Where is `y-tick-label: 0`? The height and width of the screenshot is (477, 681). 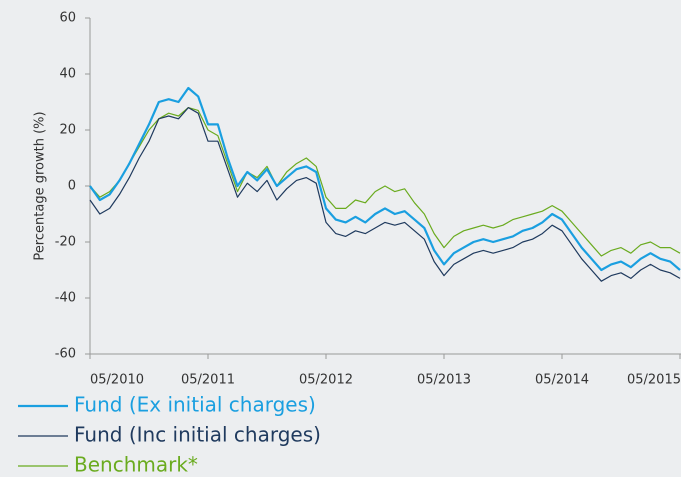 y-tick-label: 0 is located at coordinates (72, 186).